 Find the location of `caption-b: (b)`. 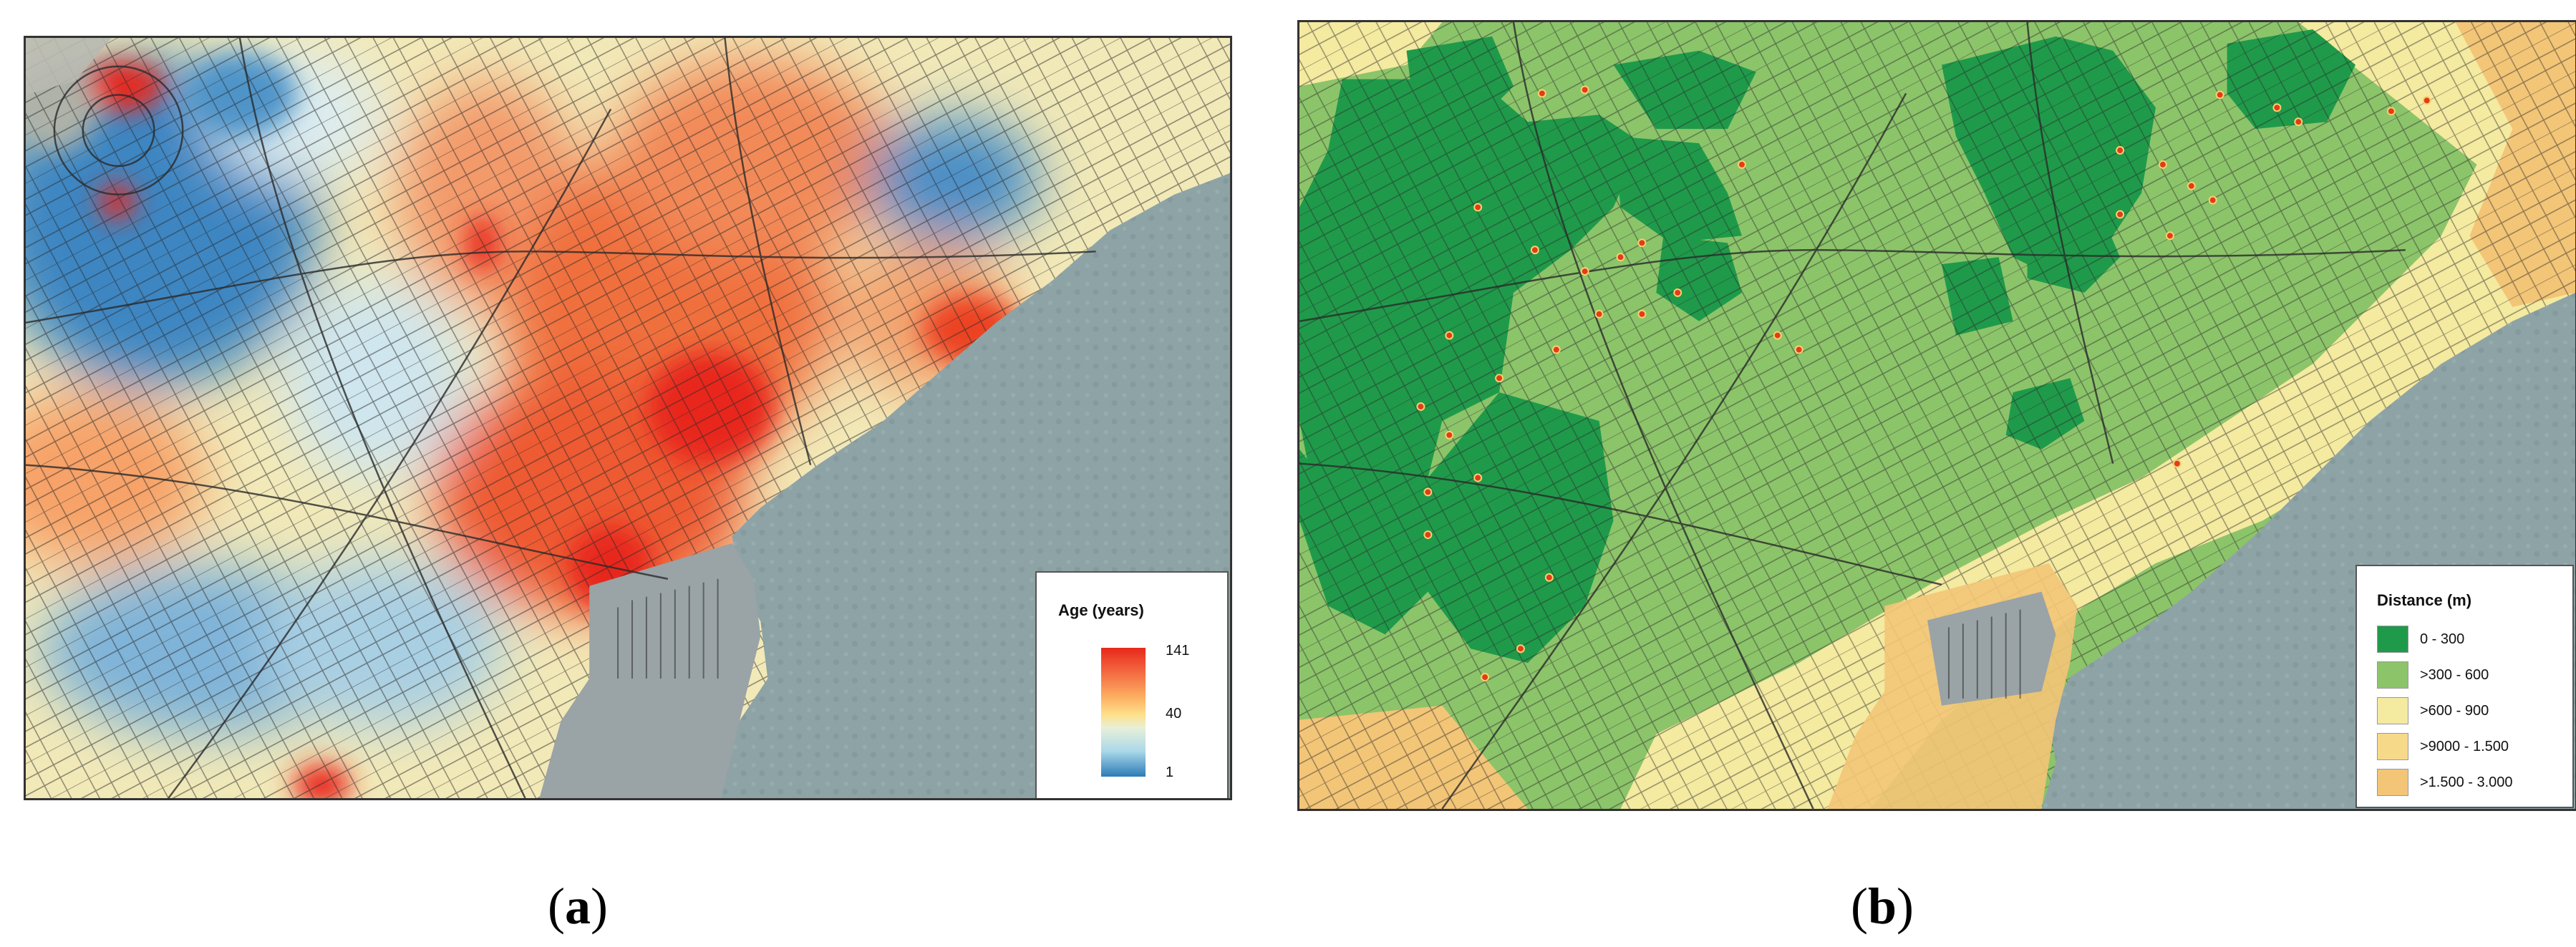

caption-b: (b) is located at coordinates (1883, 906).